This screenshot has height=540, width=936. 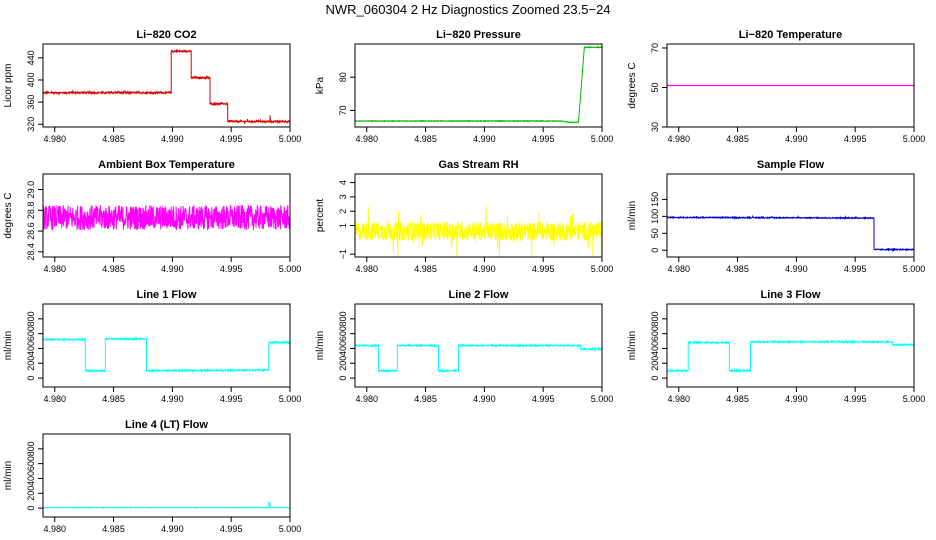 What do you see at coordinates (478, 35) in the screenshot?
I see `panel-title: Li−820 Pressure` at bounding box center [478, 35].